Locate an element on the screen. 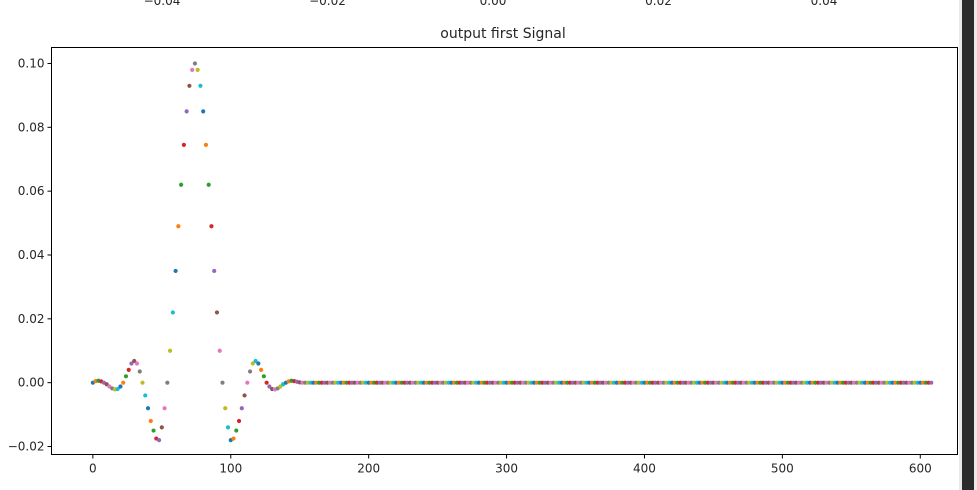  y-axis: −0.02 0.00 0.02 0.04 0.06 0.08 0.10 is located at coordinates (30, 255).